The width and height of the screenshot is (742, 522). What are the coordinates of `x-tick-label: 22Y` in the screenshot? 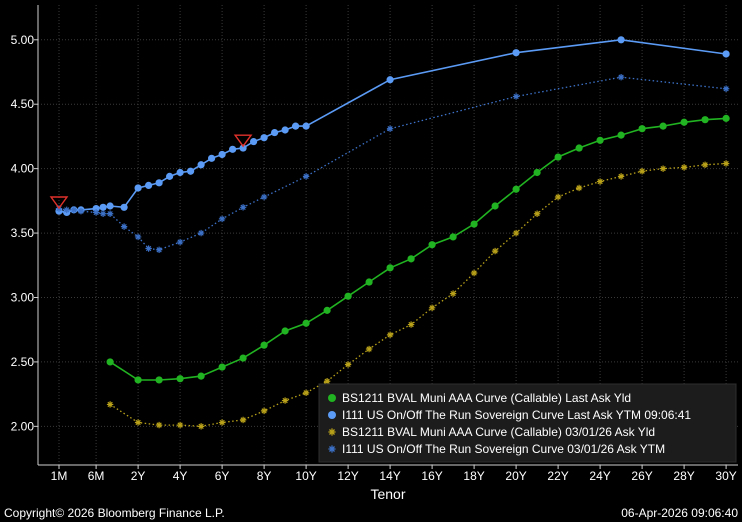 It's located at (557, 476).